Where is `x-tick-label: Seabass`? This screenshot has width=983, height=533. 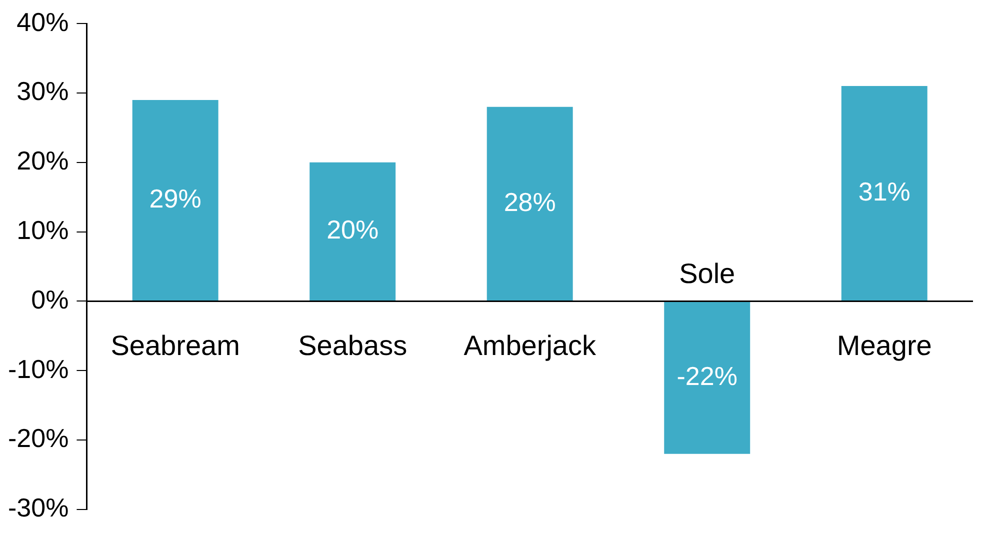
x-tick-label: Seabass is located at coordinates (353, 345).